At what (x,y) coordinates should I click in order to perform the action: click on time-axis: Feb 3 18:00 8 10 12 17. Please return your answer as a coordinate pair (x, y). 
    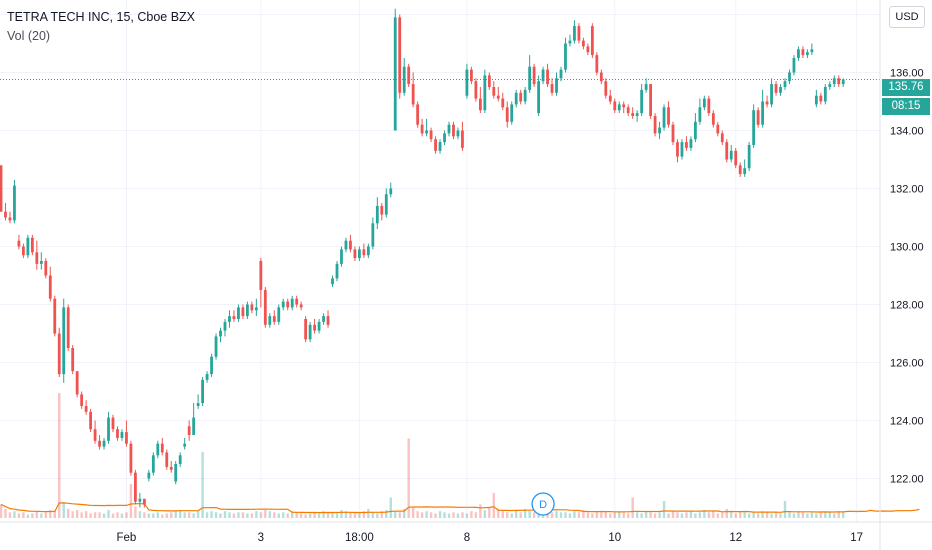
    Looking at the image, I should click on (490, 538).